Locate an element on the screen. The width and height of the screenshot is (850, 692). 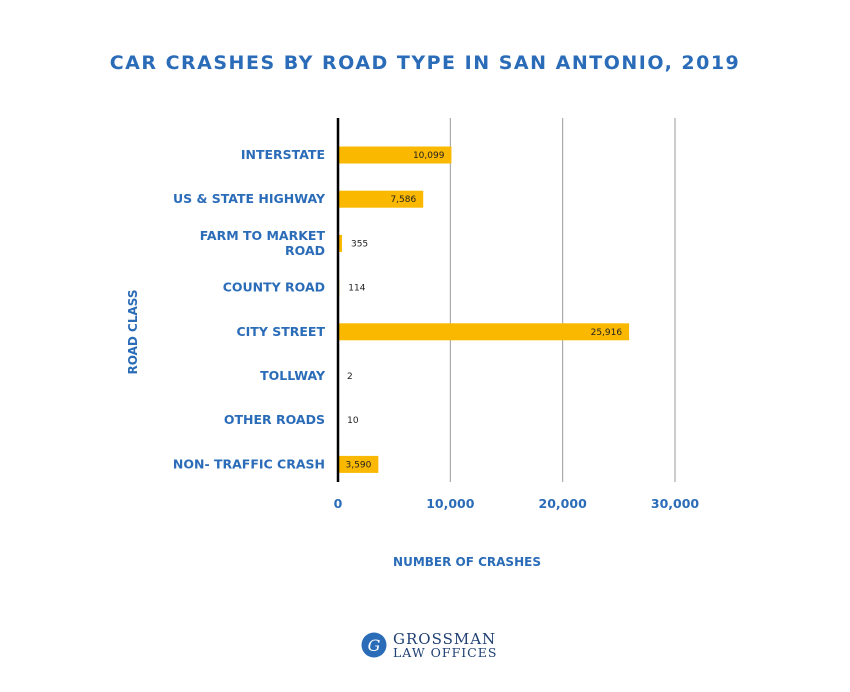
category-label: FARM TO MARKET ROAD is located at coordinates (263, 243).